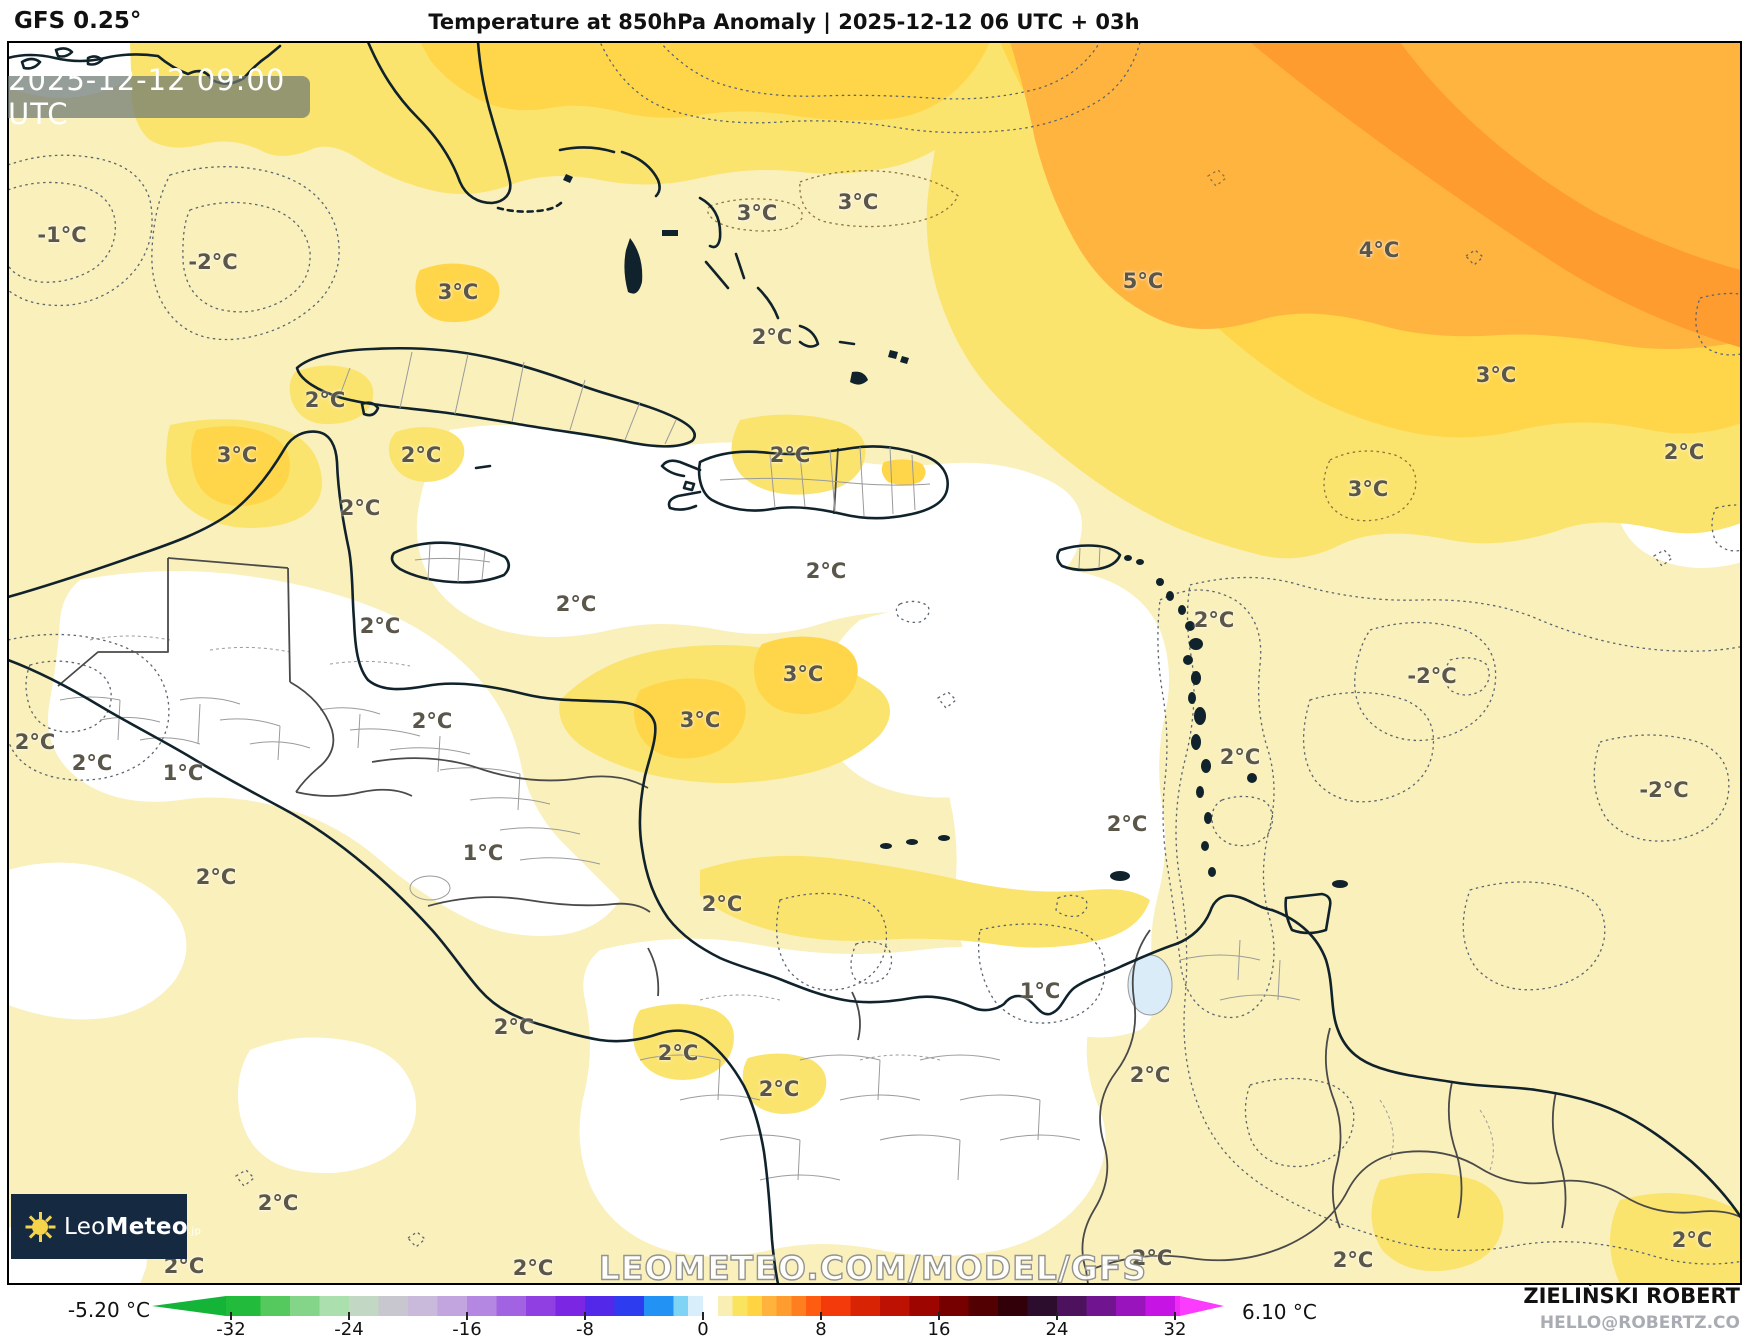 This screenshot has width=1749, height=1338. I want to click on colorbar-tick-label: 32, so click(1175, 1328).